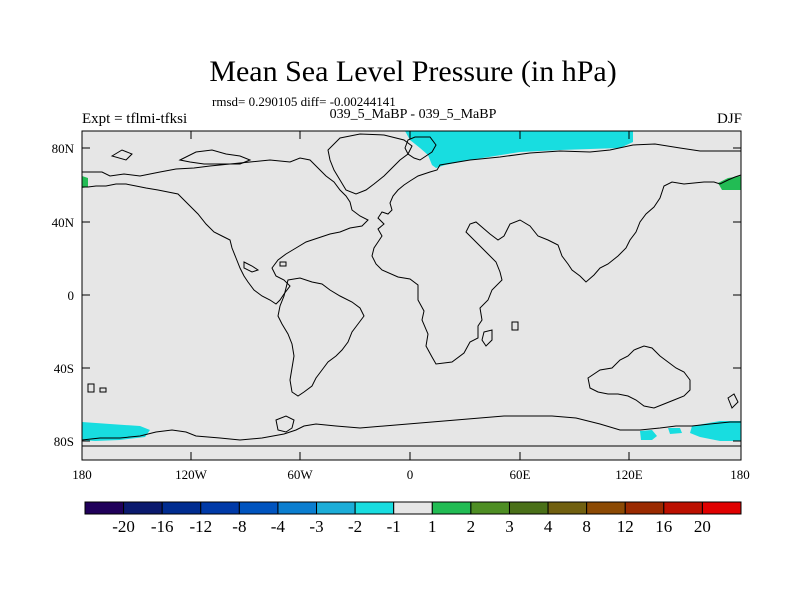 The height and width of the screenshot is (600, 800). Describe the element at coordinates (135, 119) in the screenshot. I see `experiment-label: Expt = tflmi-tfksi` at that location.